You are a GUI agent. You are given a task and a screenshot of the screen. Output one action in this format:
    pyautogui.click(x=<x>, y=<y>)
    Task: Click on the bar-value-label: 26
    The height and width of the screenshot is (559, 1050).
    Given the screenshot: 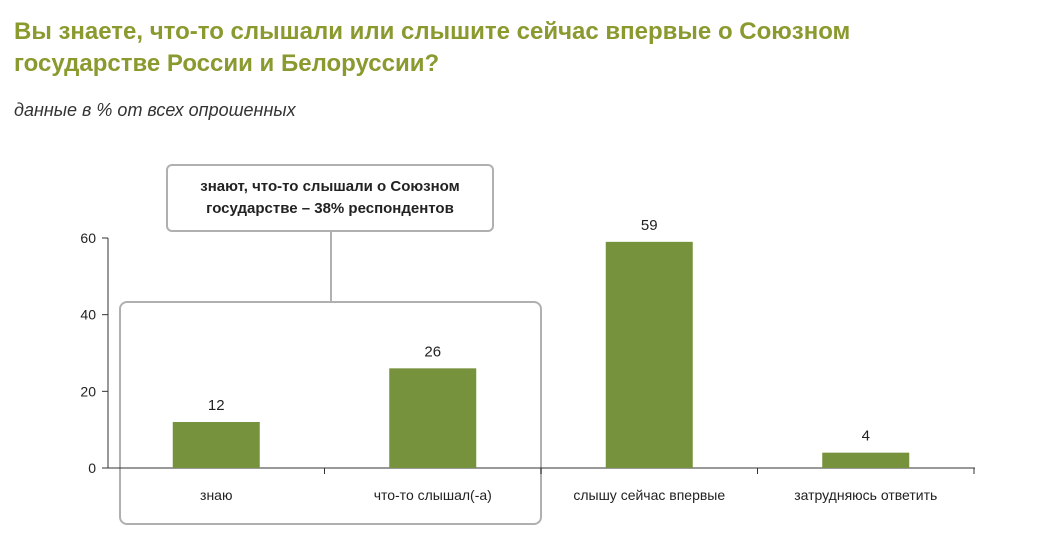 What is the action you would take?
    pyautogui.click(x=432, y=351)
    